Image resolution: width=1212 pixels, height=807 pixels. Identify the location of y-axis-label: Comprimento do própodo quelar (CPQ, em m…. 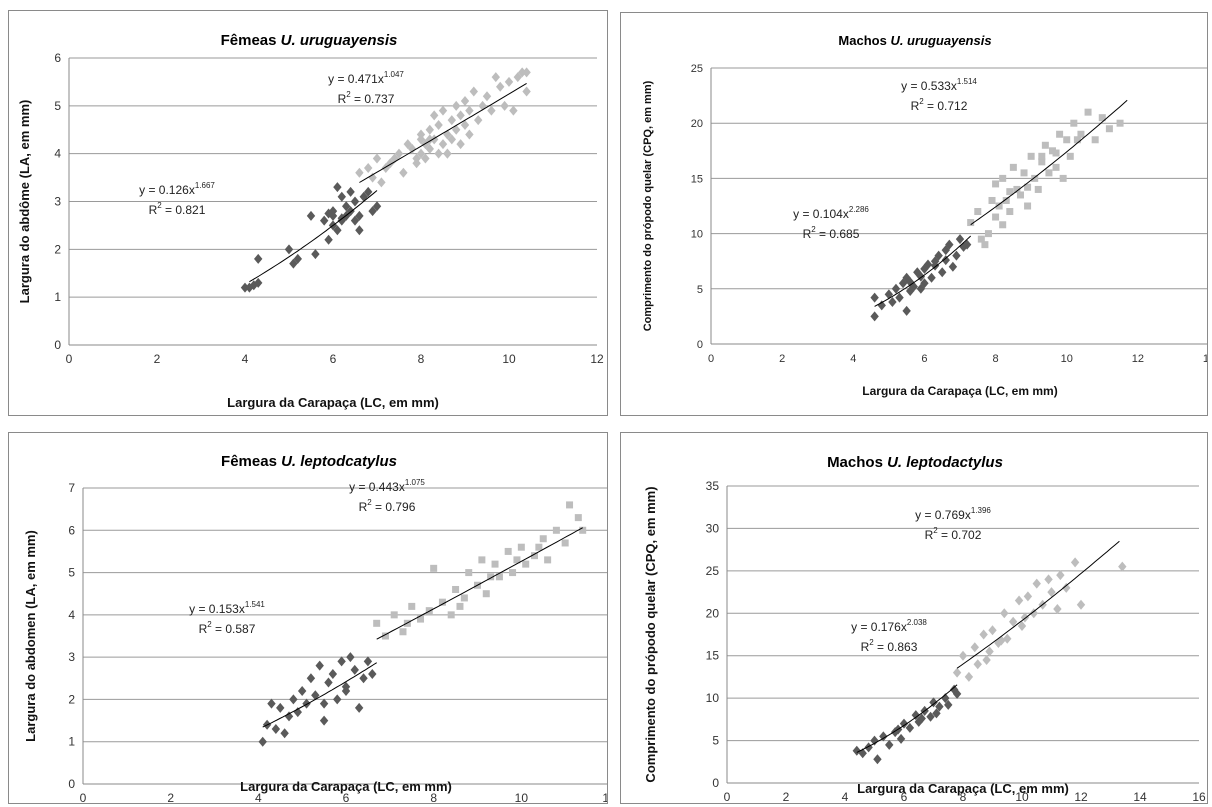
(650, 634).